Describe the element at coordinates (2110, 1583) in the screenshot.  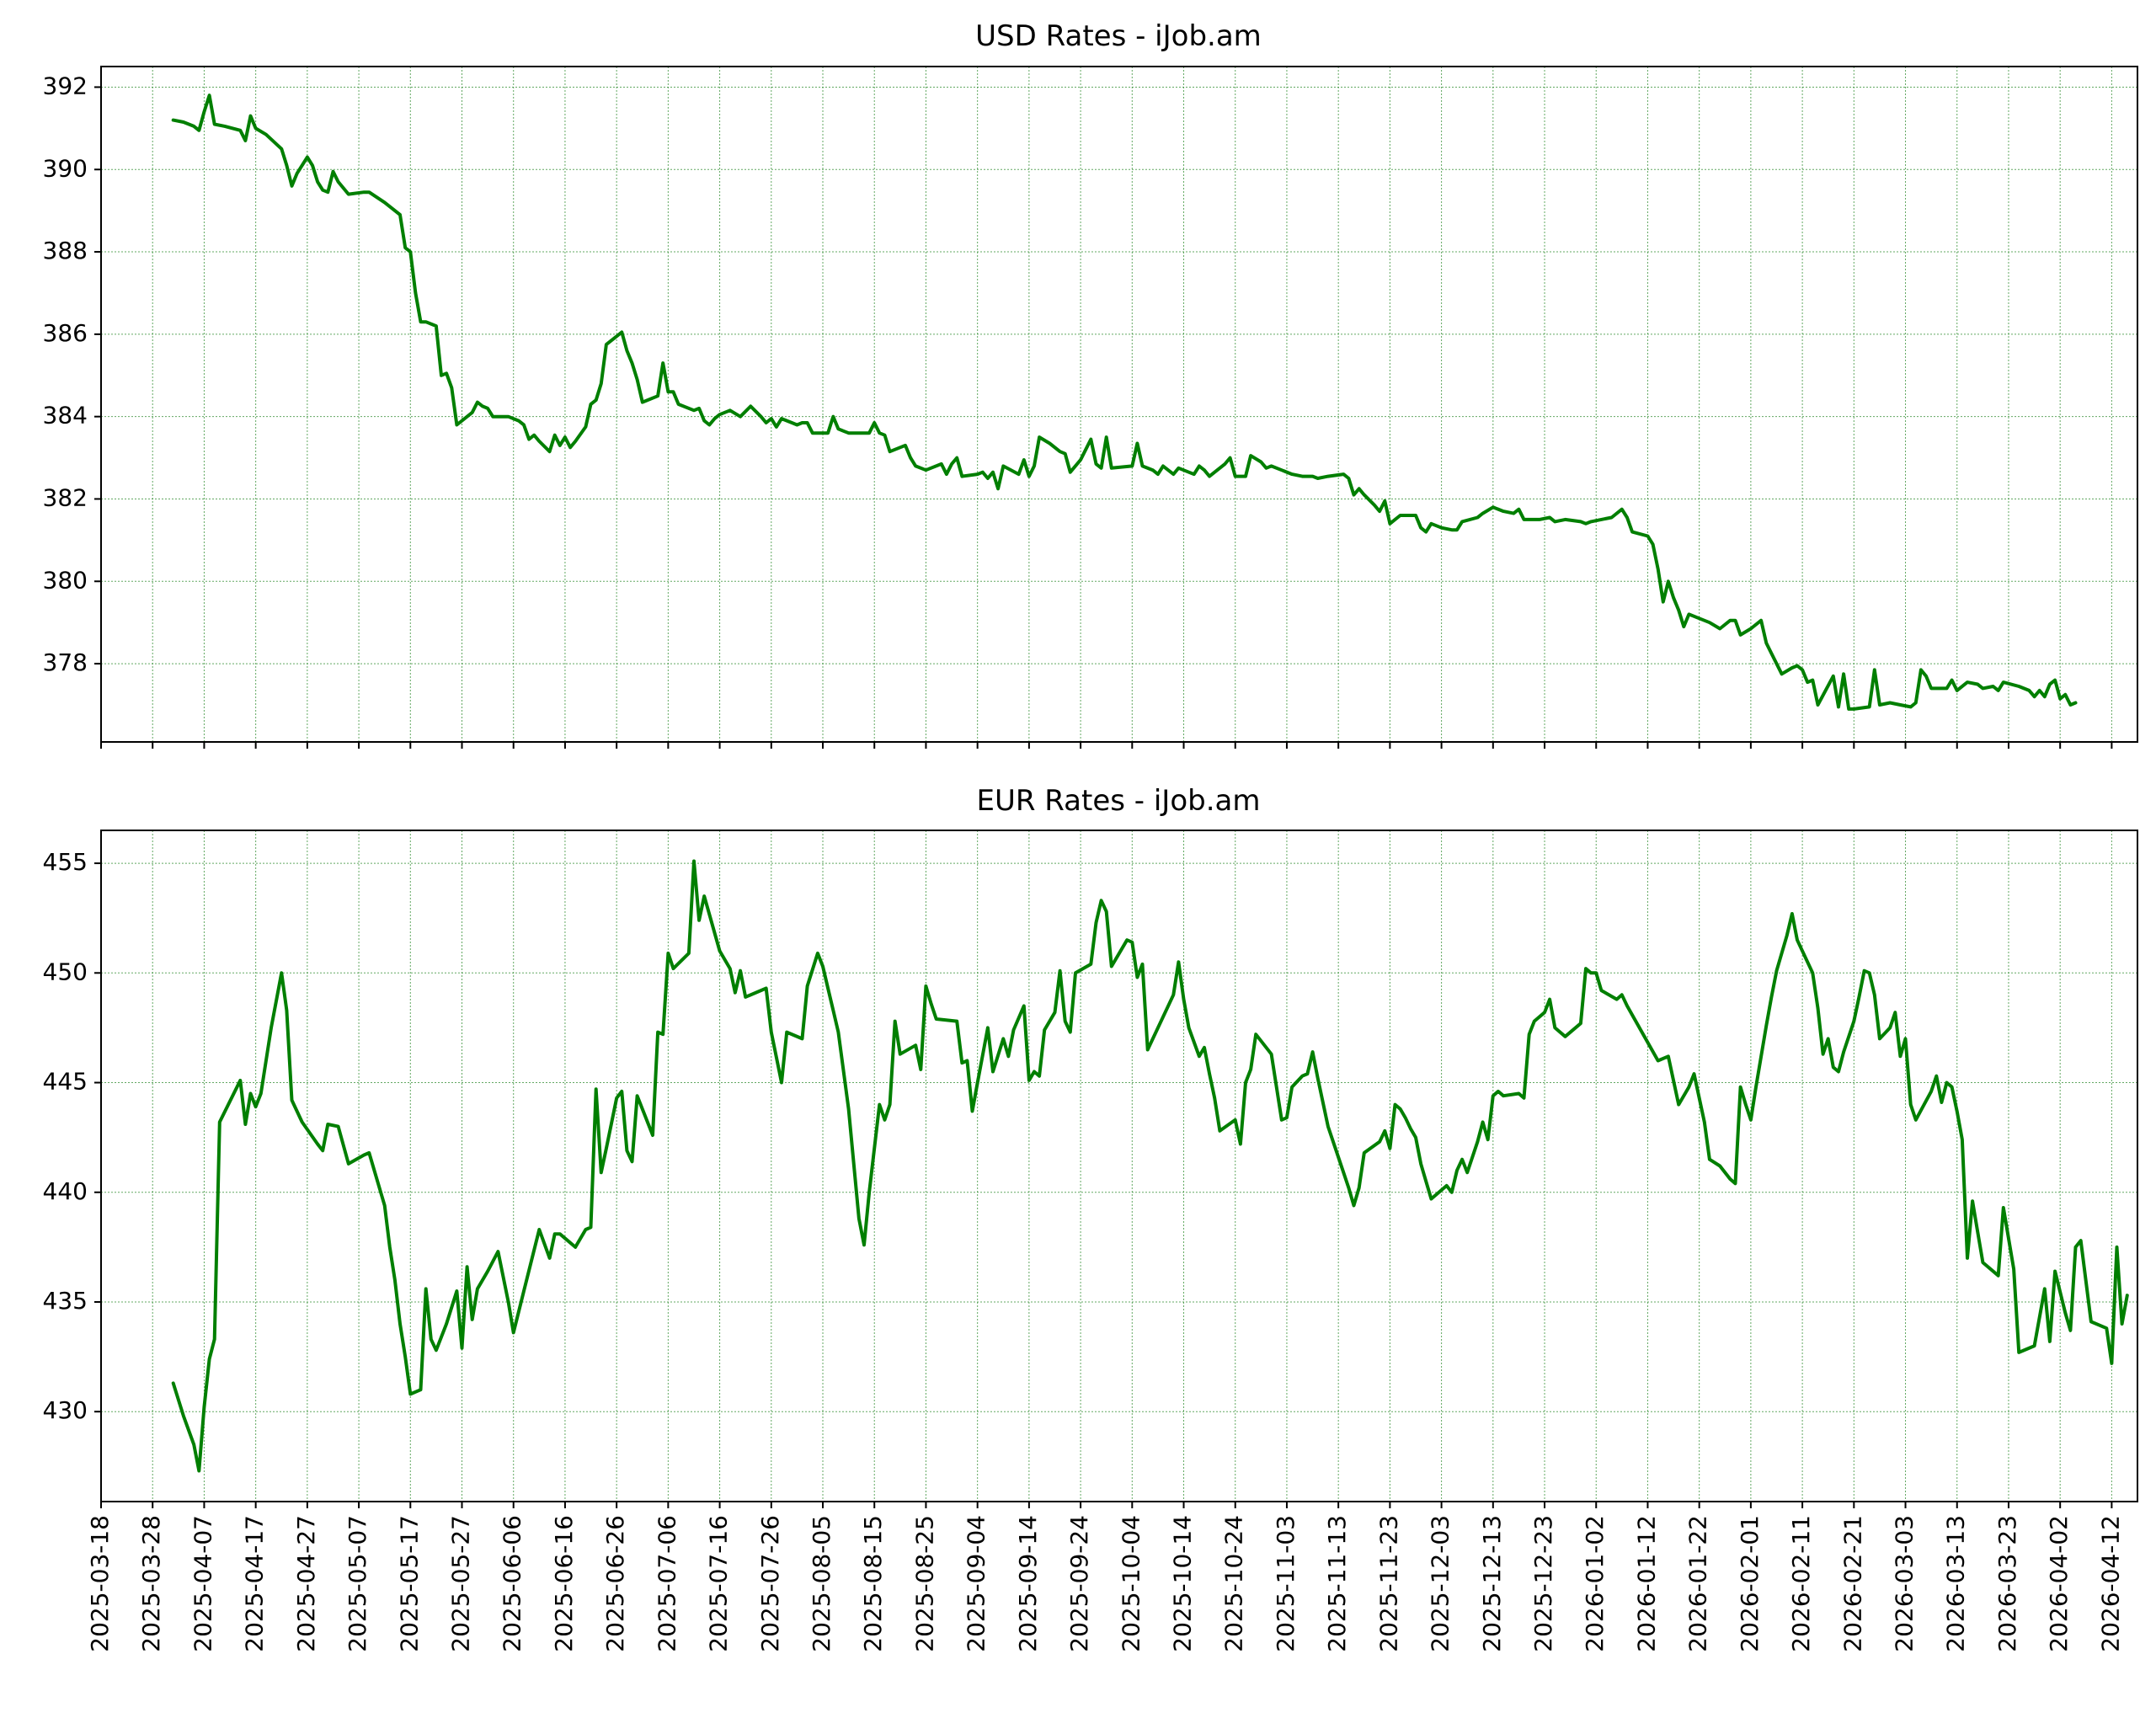
I see `eur-x-tick-label: 2026-04-12` at that location.